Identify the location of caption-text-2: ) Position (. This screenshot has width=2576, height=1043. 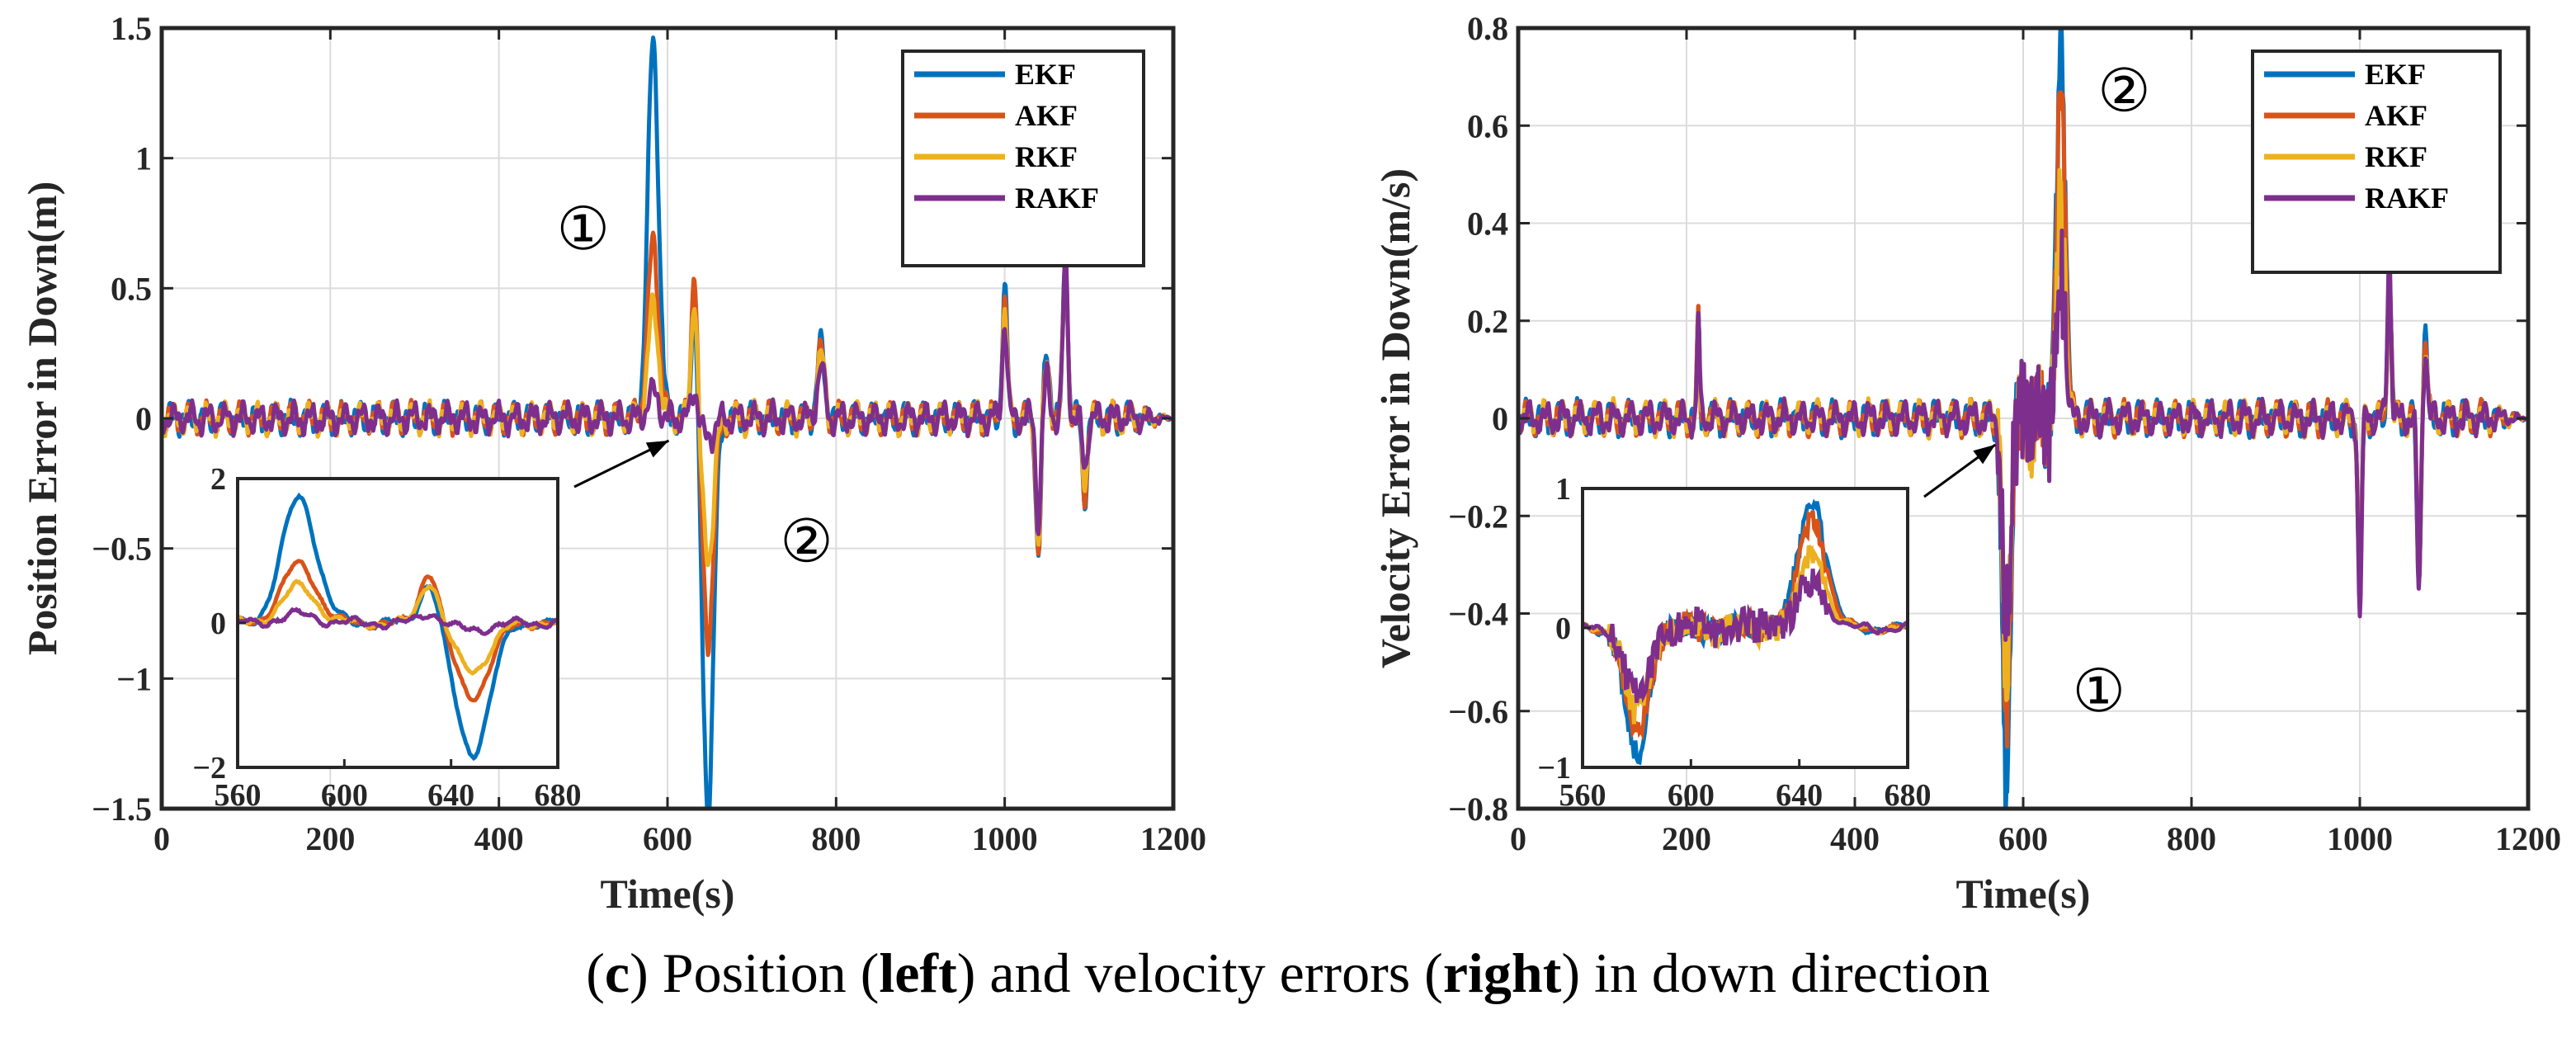
(755, 973).